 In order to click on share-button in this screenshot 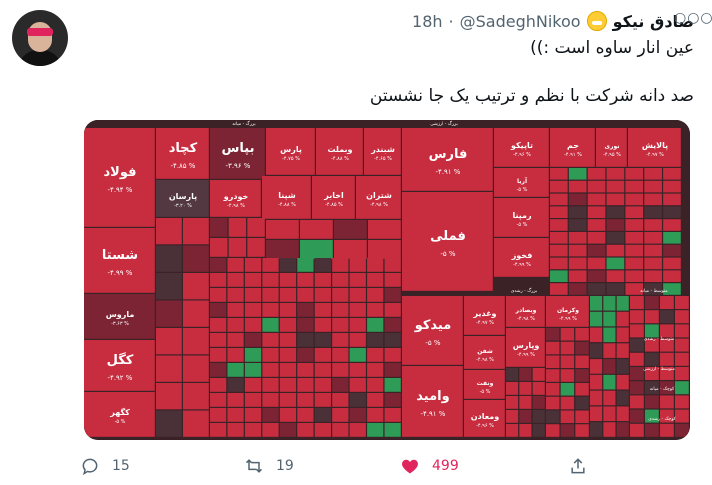, I will do `click(578, 466)`.